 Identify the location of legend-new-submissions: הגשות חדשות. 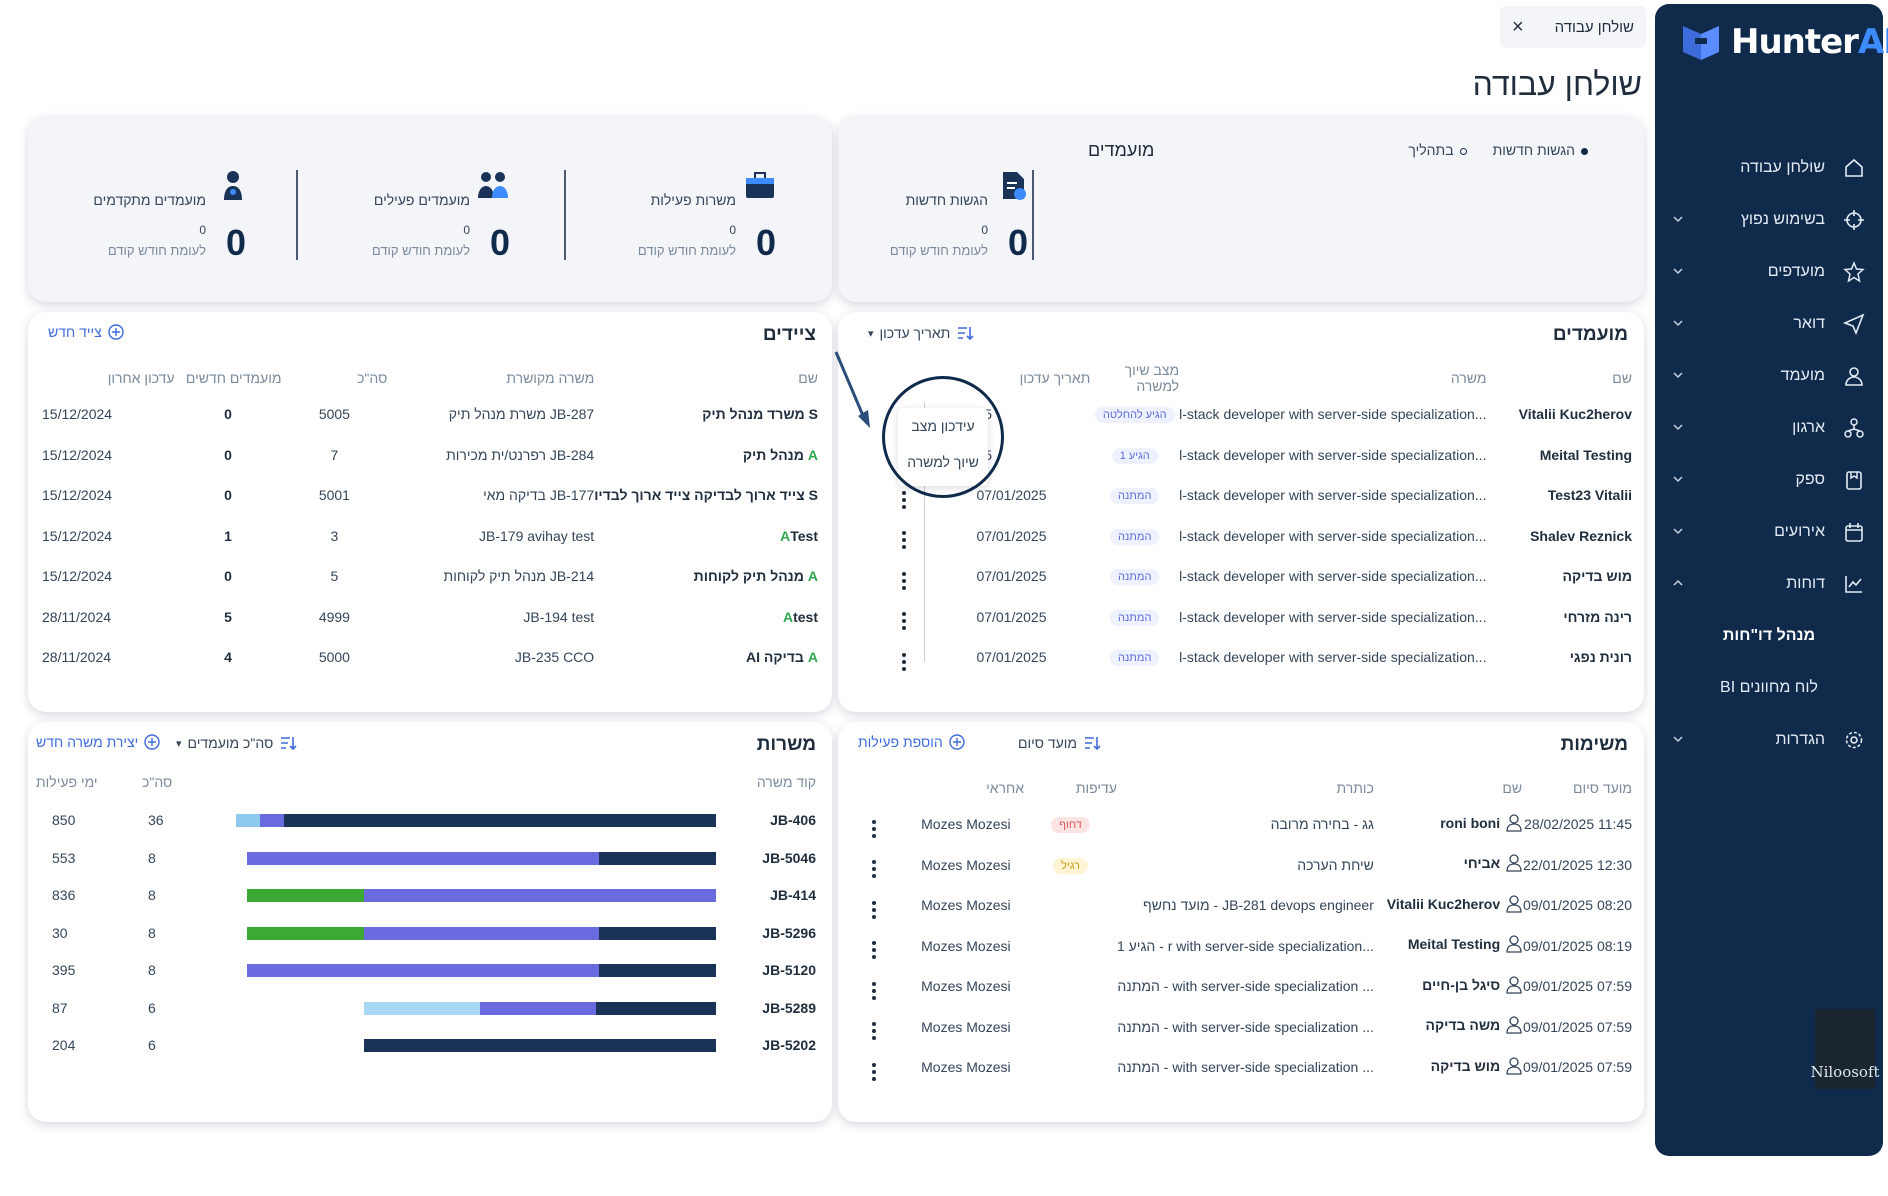
(1540, 150).